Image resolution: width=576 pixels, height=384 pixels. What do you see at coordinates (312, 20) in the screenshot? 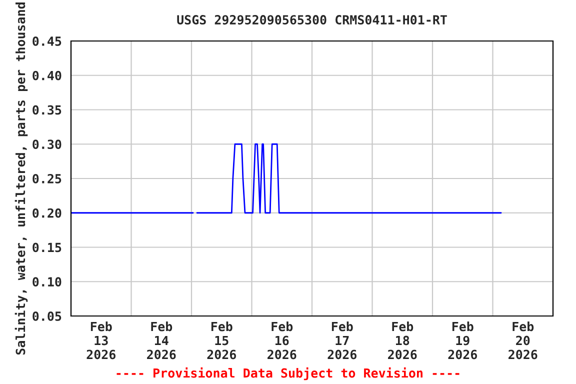
I see `chart-title: USGS 292952090565300 CRMS0411-H01-RT` at bounding box center [312, 20].